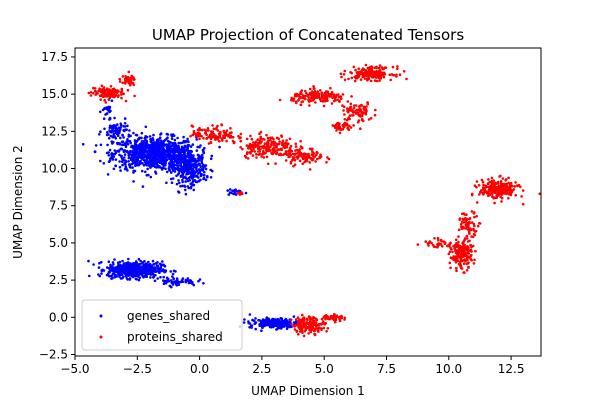 The width and height of the screenshot is (600, 400). Describe the element at coordinates (54, 57) in the screenshot. I see `y-tick-label: 17.5` at that location.